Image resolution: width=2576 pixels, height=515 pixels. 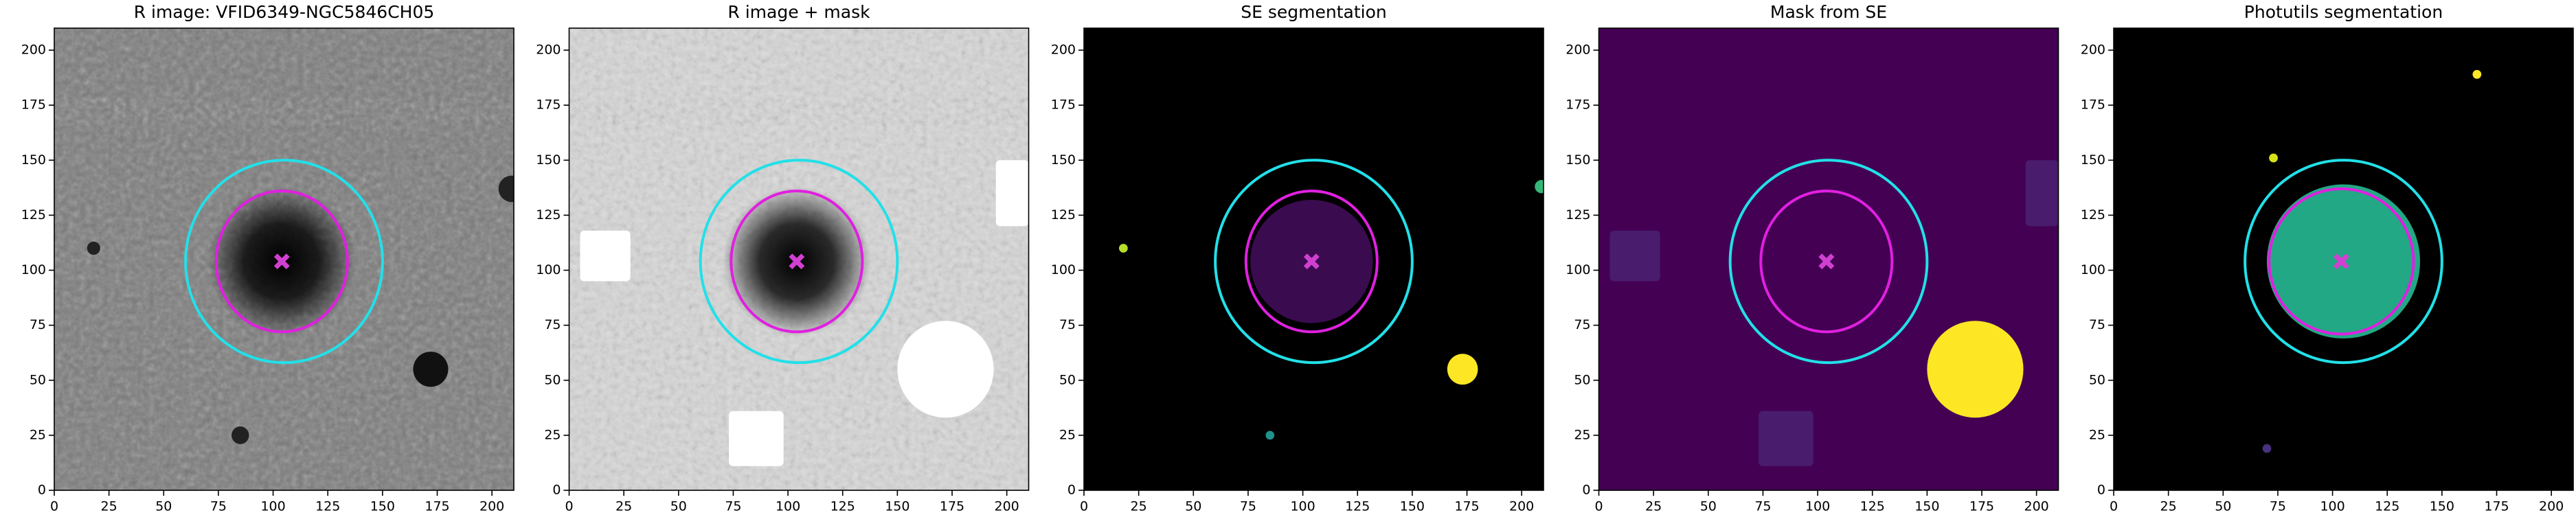 I want to click on panel-title: SE segmentation, so click(x=1313, y=12).